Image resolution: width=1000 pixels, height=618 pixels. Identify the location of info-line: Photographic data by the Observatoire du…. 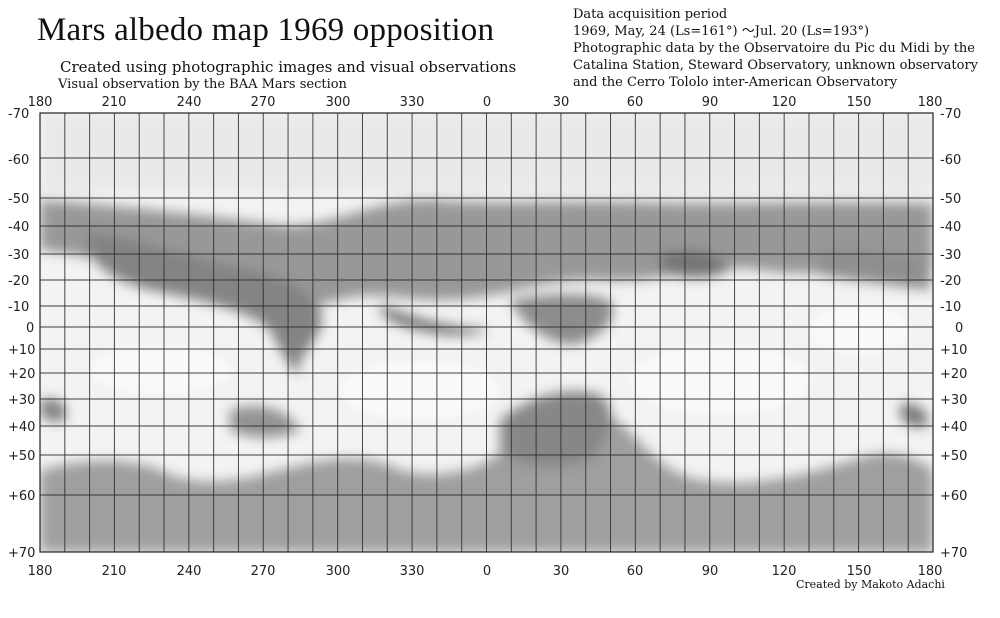
(774, 48).